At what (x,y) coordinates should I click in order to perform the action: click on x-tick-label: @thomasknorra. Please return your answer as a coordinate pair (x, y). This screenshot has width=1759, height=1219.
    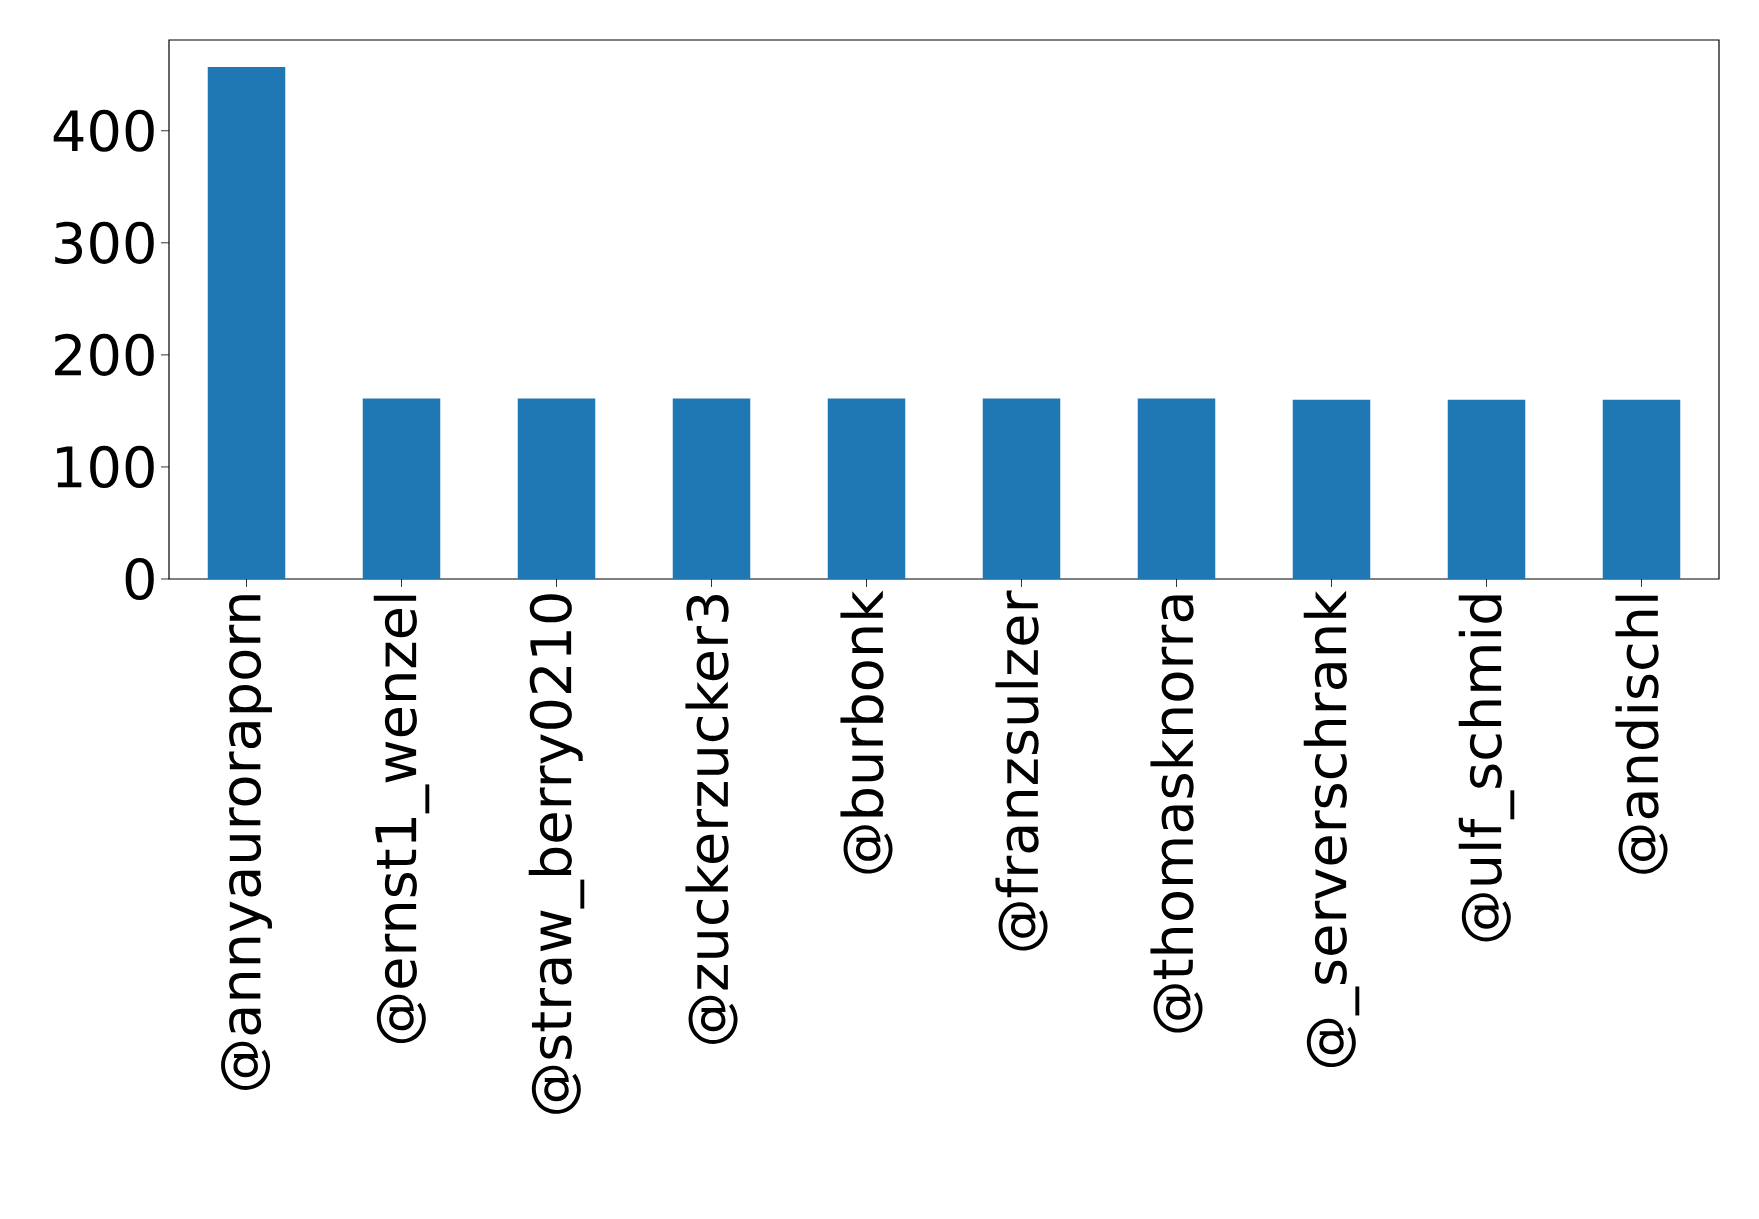
    Looking at the image, I should click on (1176, 814).